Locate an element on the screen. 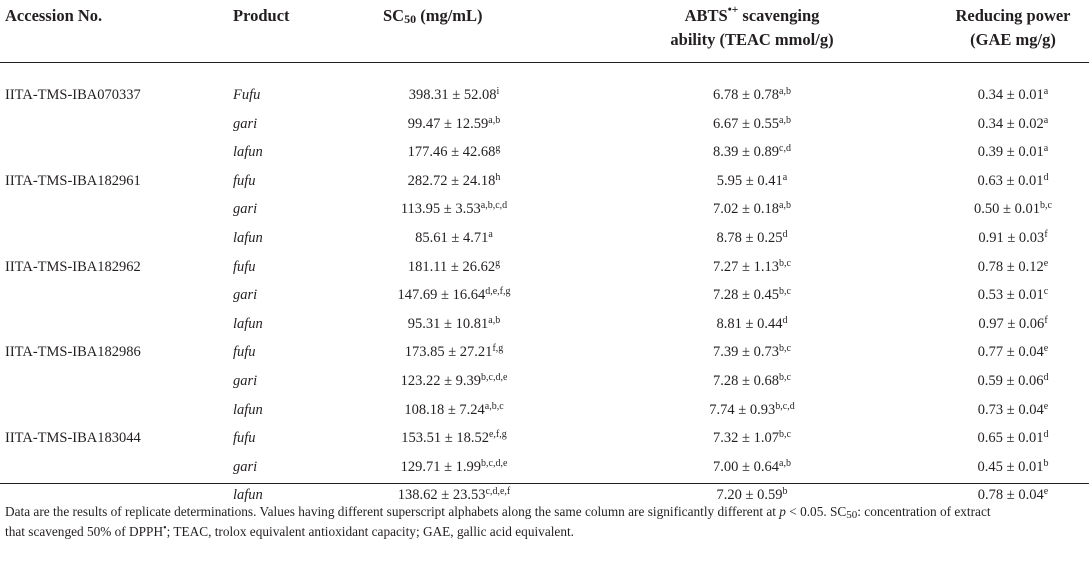 This screenshot has width=1089, height=568. header-accession: Accession No. is located at coordinates (54, 15).